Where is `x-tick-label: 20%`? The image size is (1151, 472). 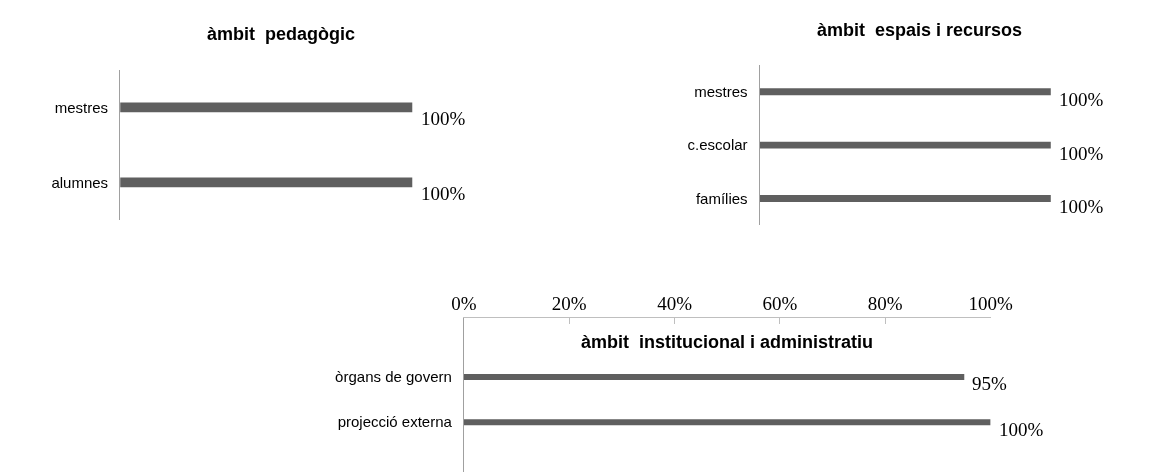
x-tick-label: 20% is located at coordinates (569, 303).